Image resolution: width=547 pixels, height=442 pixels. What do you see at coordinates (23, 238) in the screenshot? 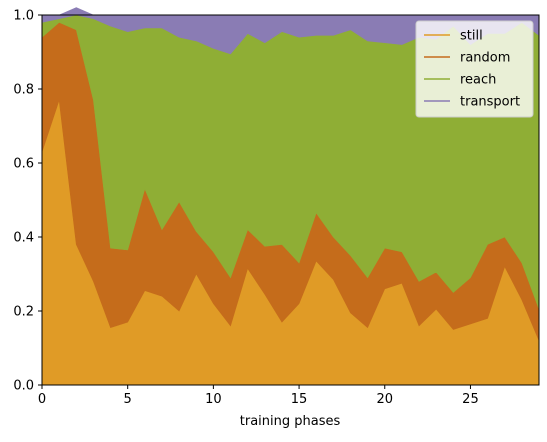
I see `y-tick-label: 0.4` at bounding box center [23, 238].